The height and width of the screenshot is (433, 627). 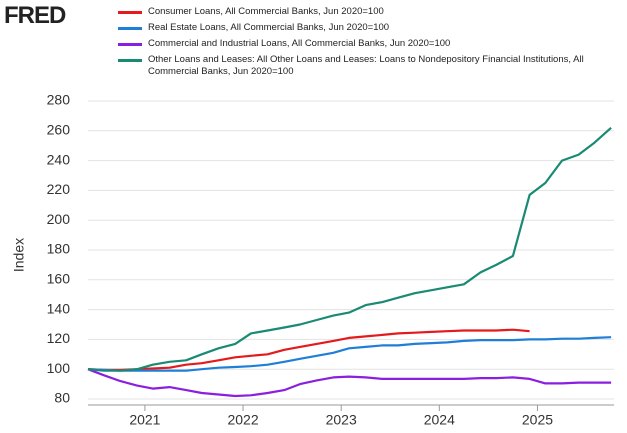 I want to click on y-tick-label: 200, so click(x=59, y=219).